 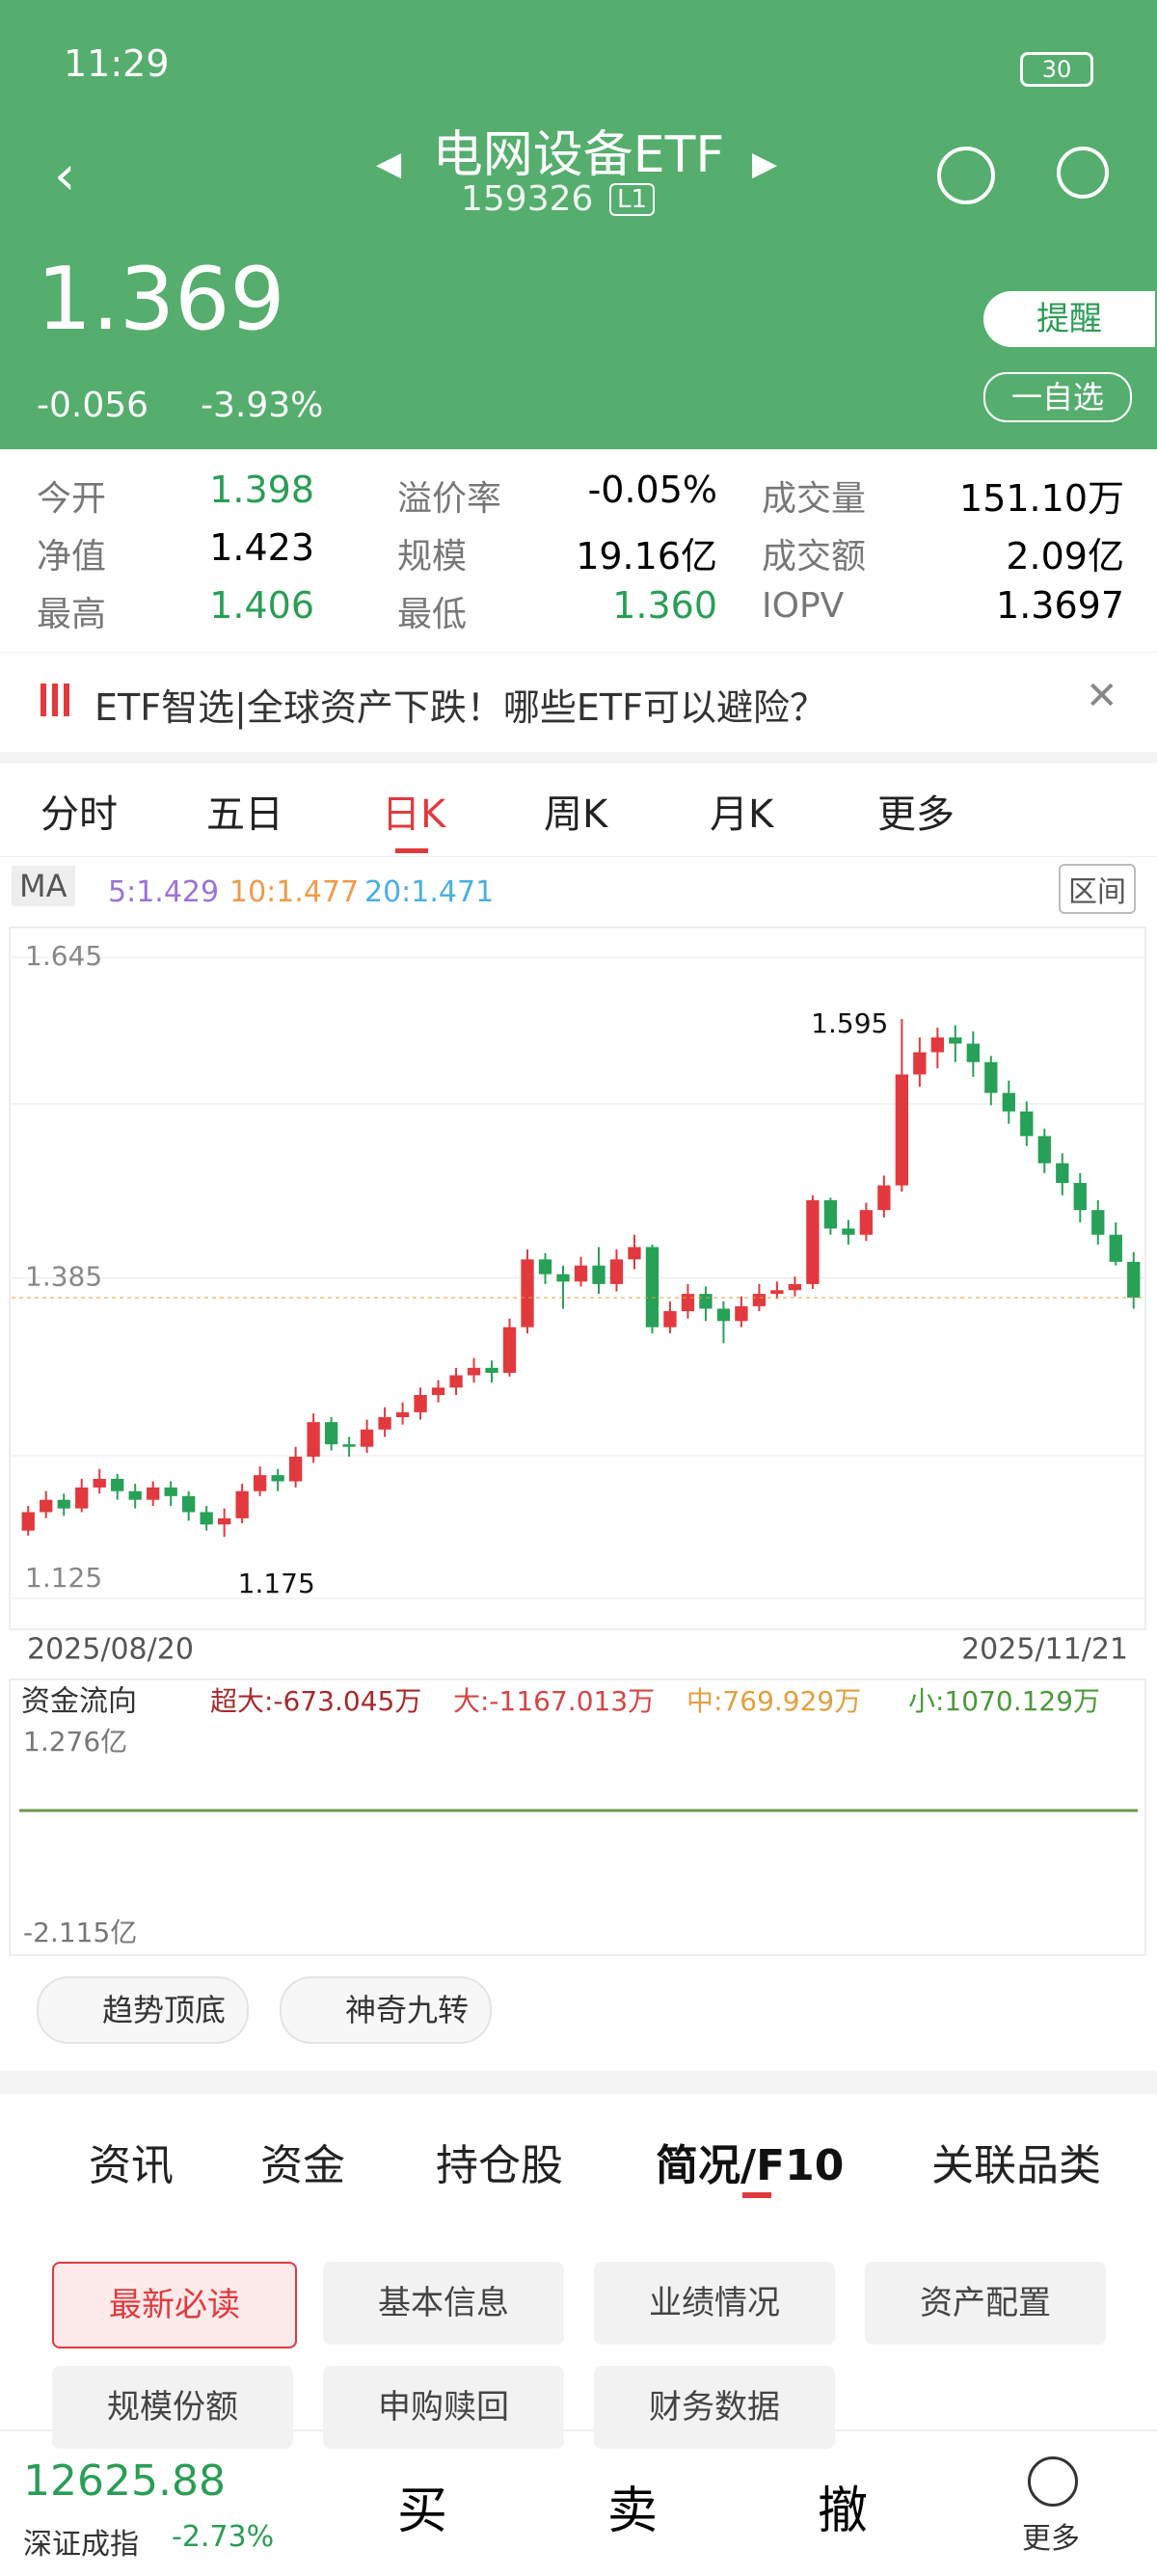 I want to click on info-label: 最高, so click(x=72, y=615).